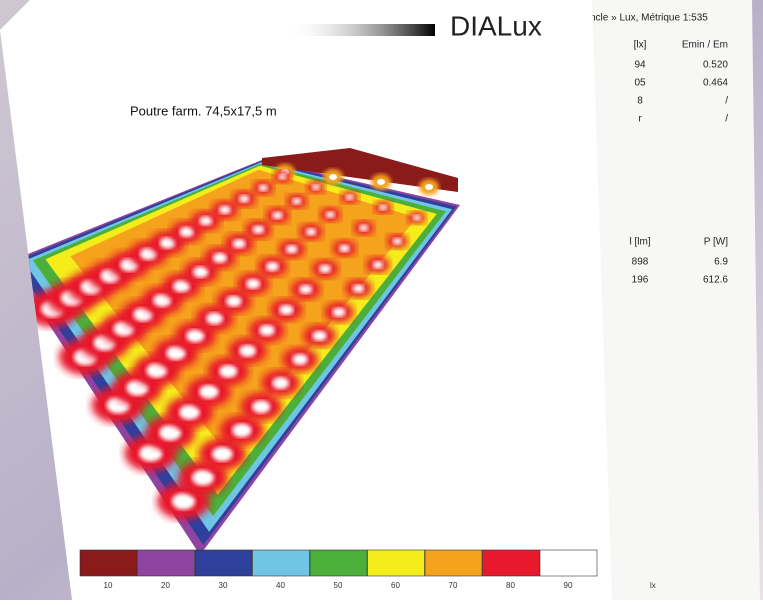 This screenshot has height=605, width=763. I want to click on column-header: P [W], so click(716, 242).